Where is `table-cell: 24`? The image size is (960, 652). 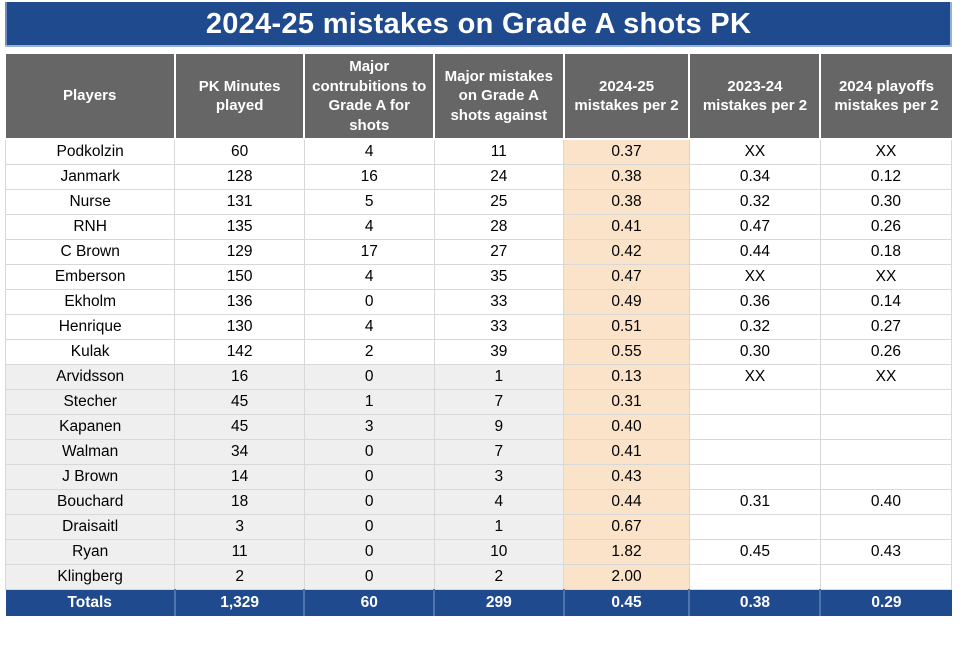 table-cell: 24 is located at coordinates (499, 176).